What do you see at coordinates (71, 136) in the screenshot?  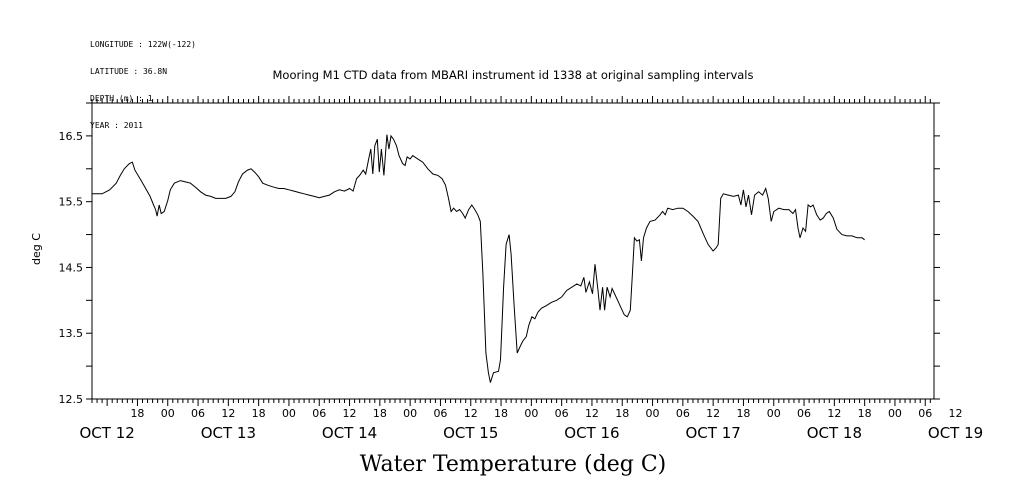 I see `y-tick-label: 16.5` at bounding box center [71, 136].